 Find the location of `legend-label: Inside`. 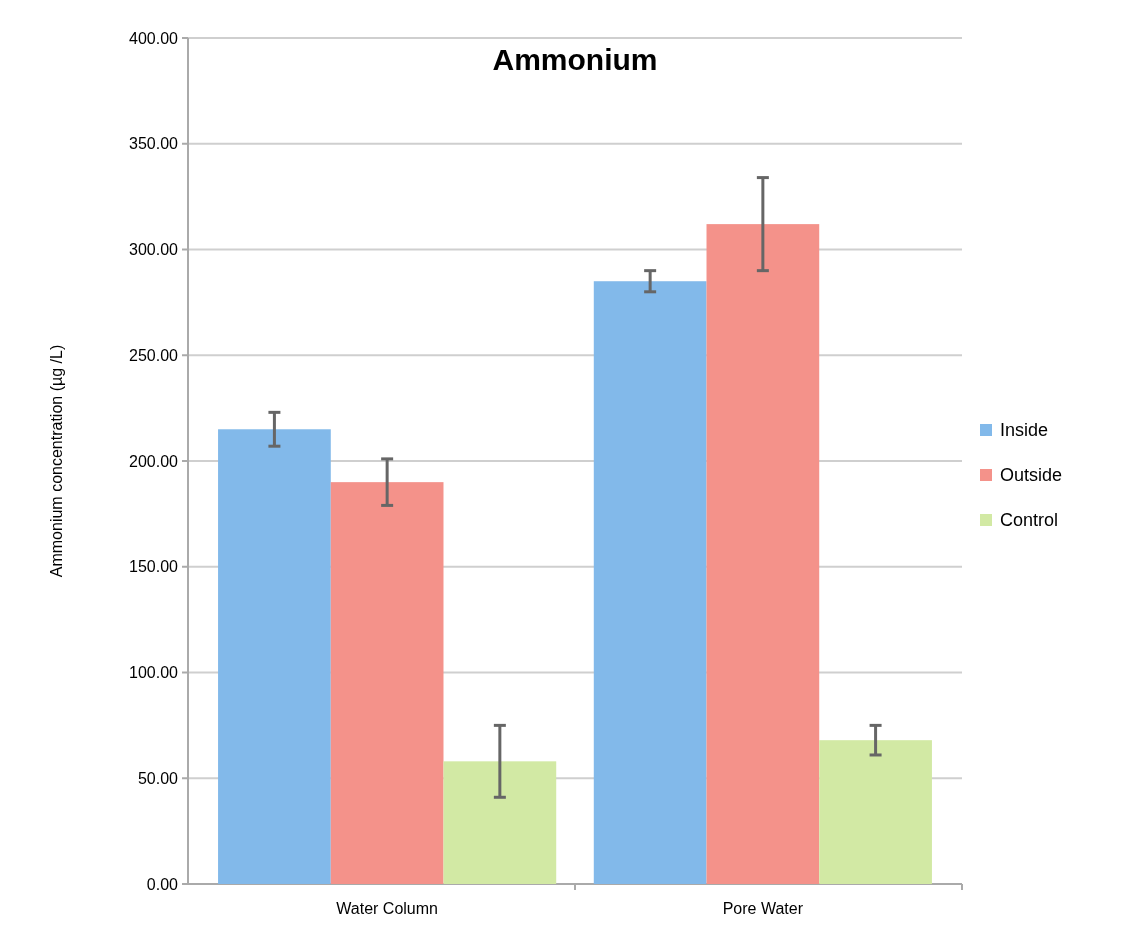

legend-label: Inside is located at coordinates (1024, 430).